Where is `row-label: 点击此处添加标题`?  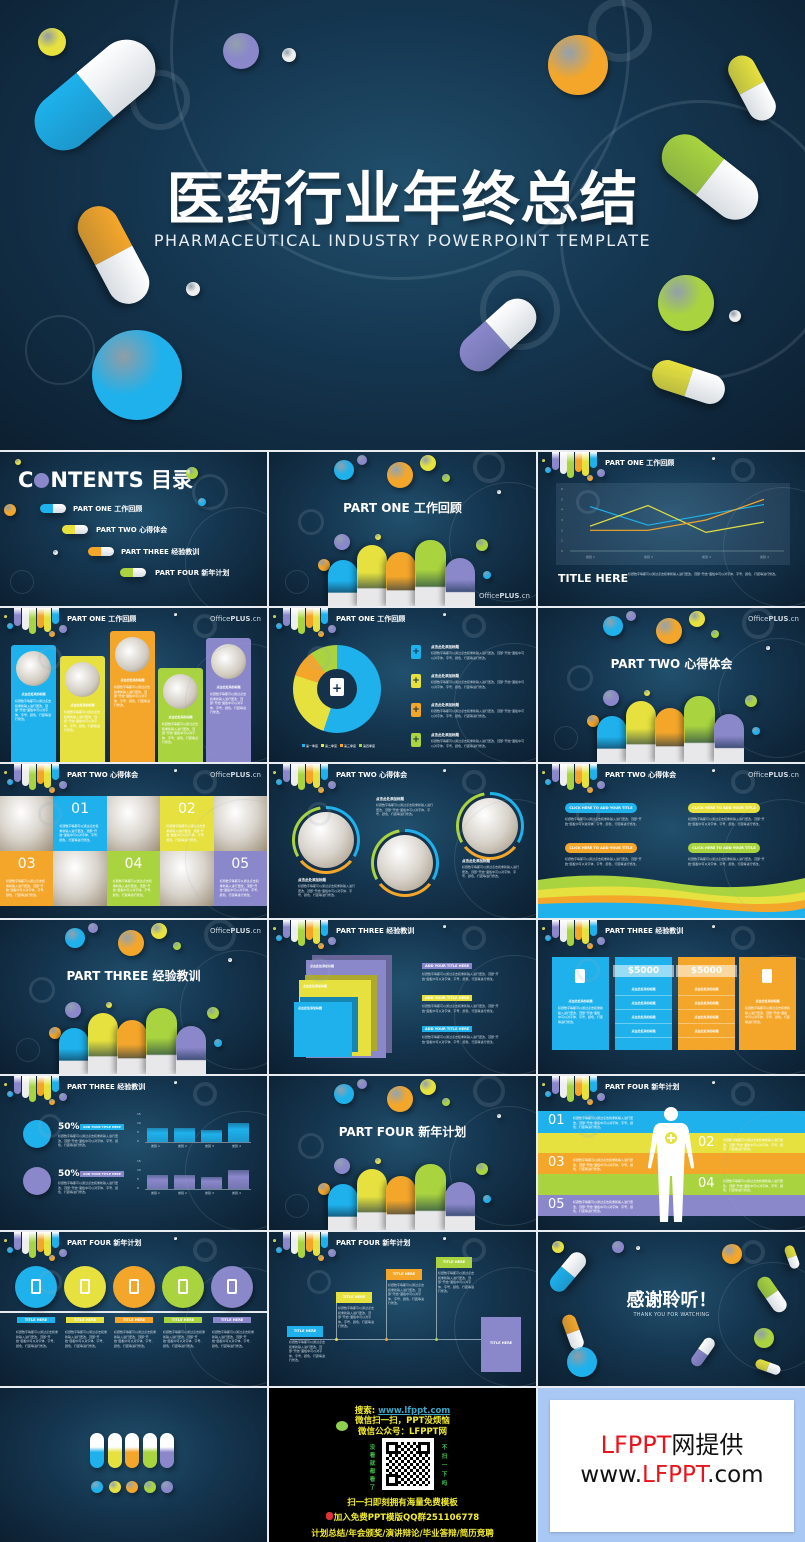
row-label: 点击此处添加标题 is located at coordinates (643, 1003).